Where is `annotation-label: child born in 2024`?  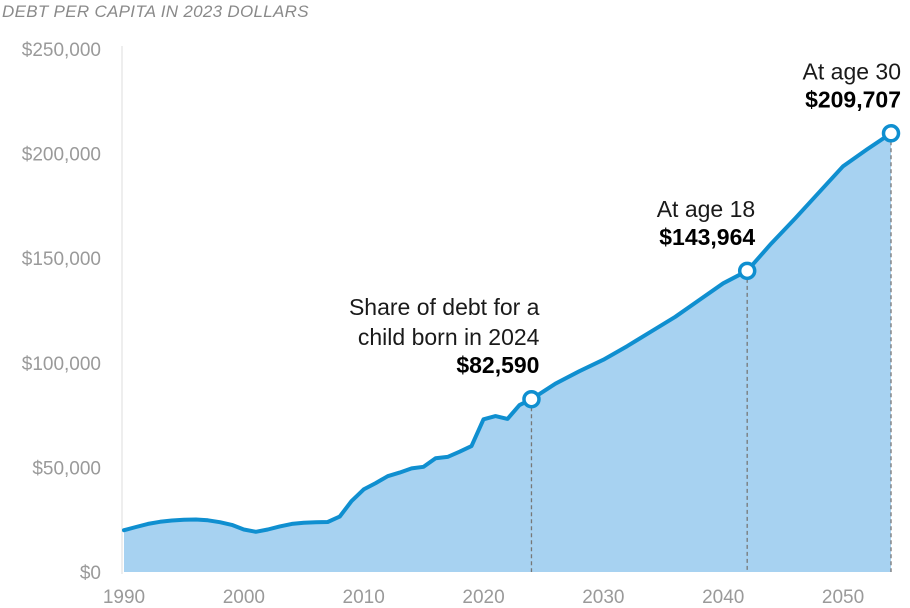
annotation-label: child born in 2024 is located at coordinates (449, 337).